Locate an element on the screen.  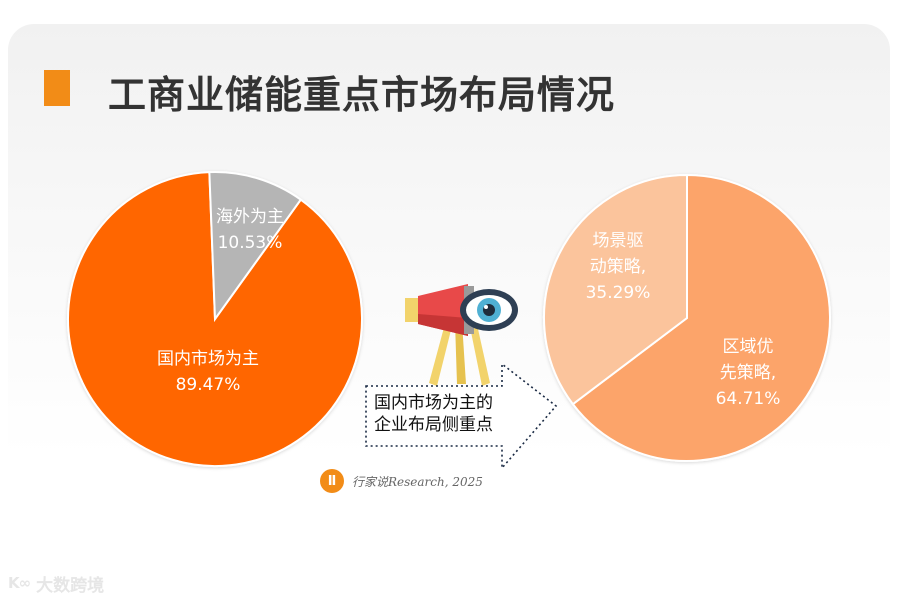
title-accent-bar is located at coordinates (57, 88).